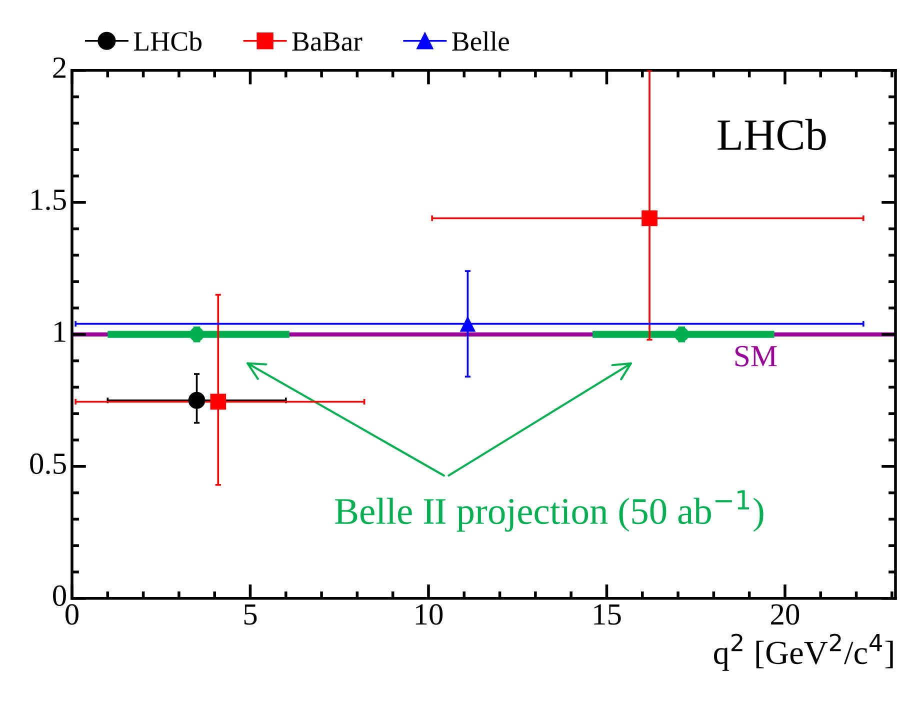 This screenshot has height=704, width=900. I want to click on y-tick-label: 1, so click(60, 332).